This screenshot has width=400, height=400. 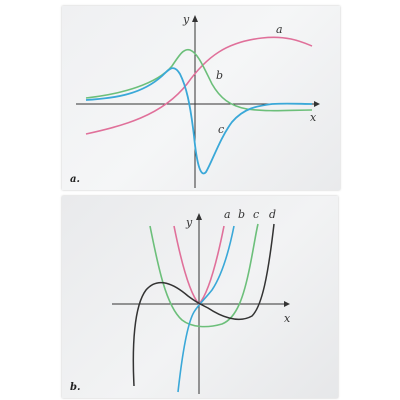 I want to click on axis-x-label-b: x, so click(x=287, y=318).